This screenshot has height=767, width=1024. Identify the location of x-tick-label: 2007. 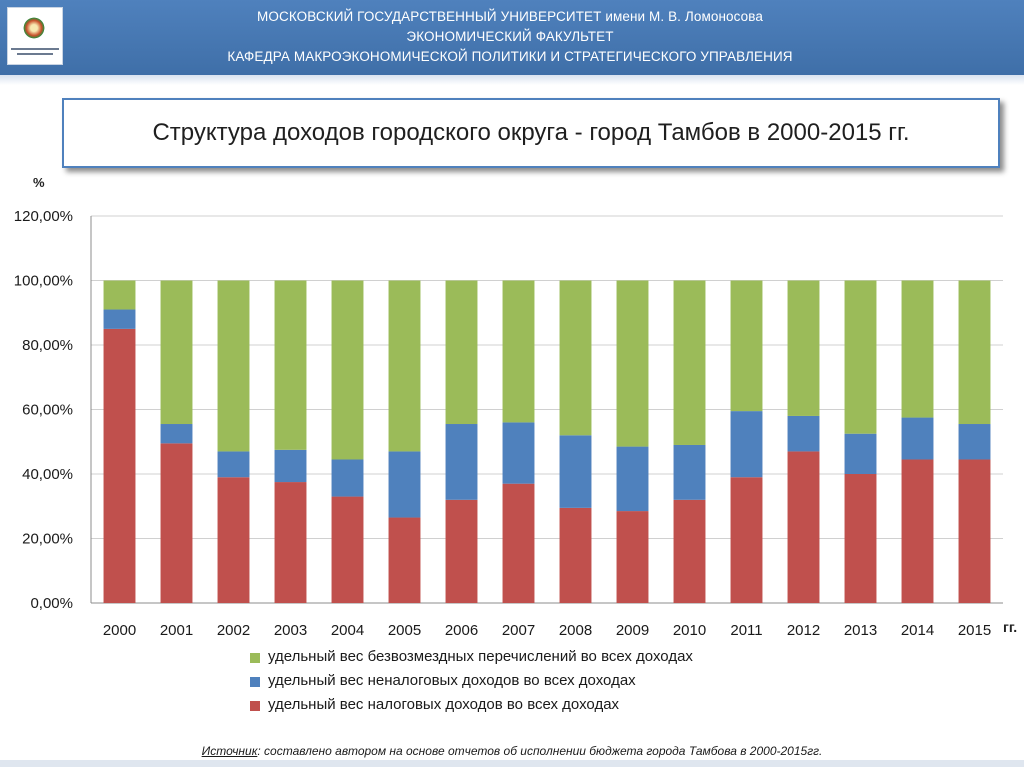
(518, 630).